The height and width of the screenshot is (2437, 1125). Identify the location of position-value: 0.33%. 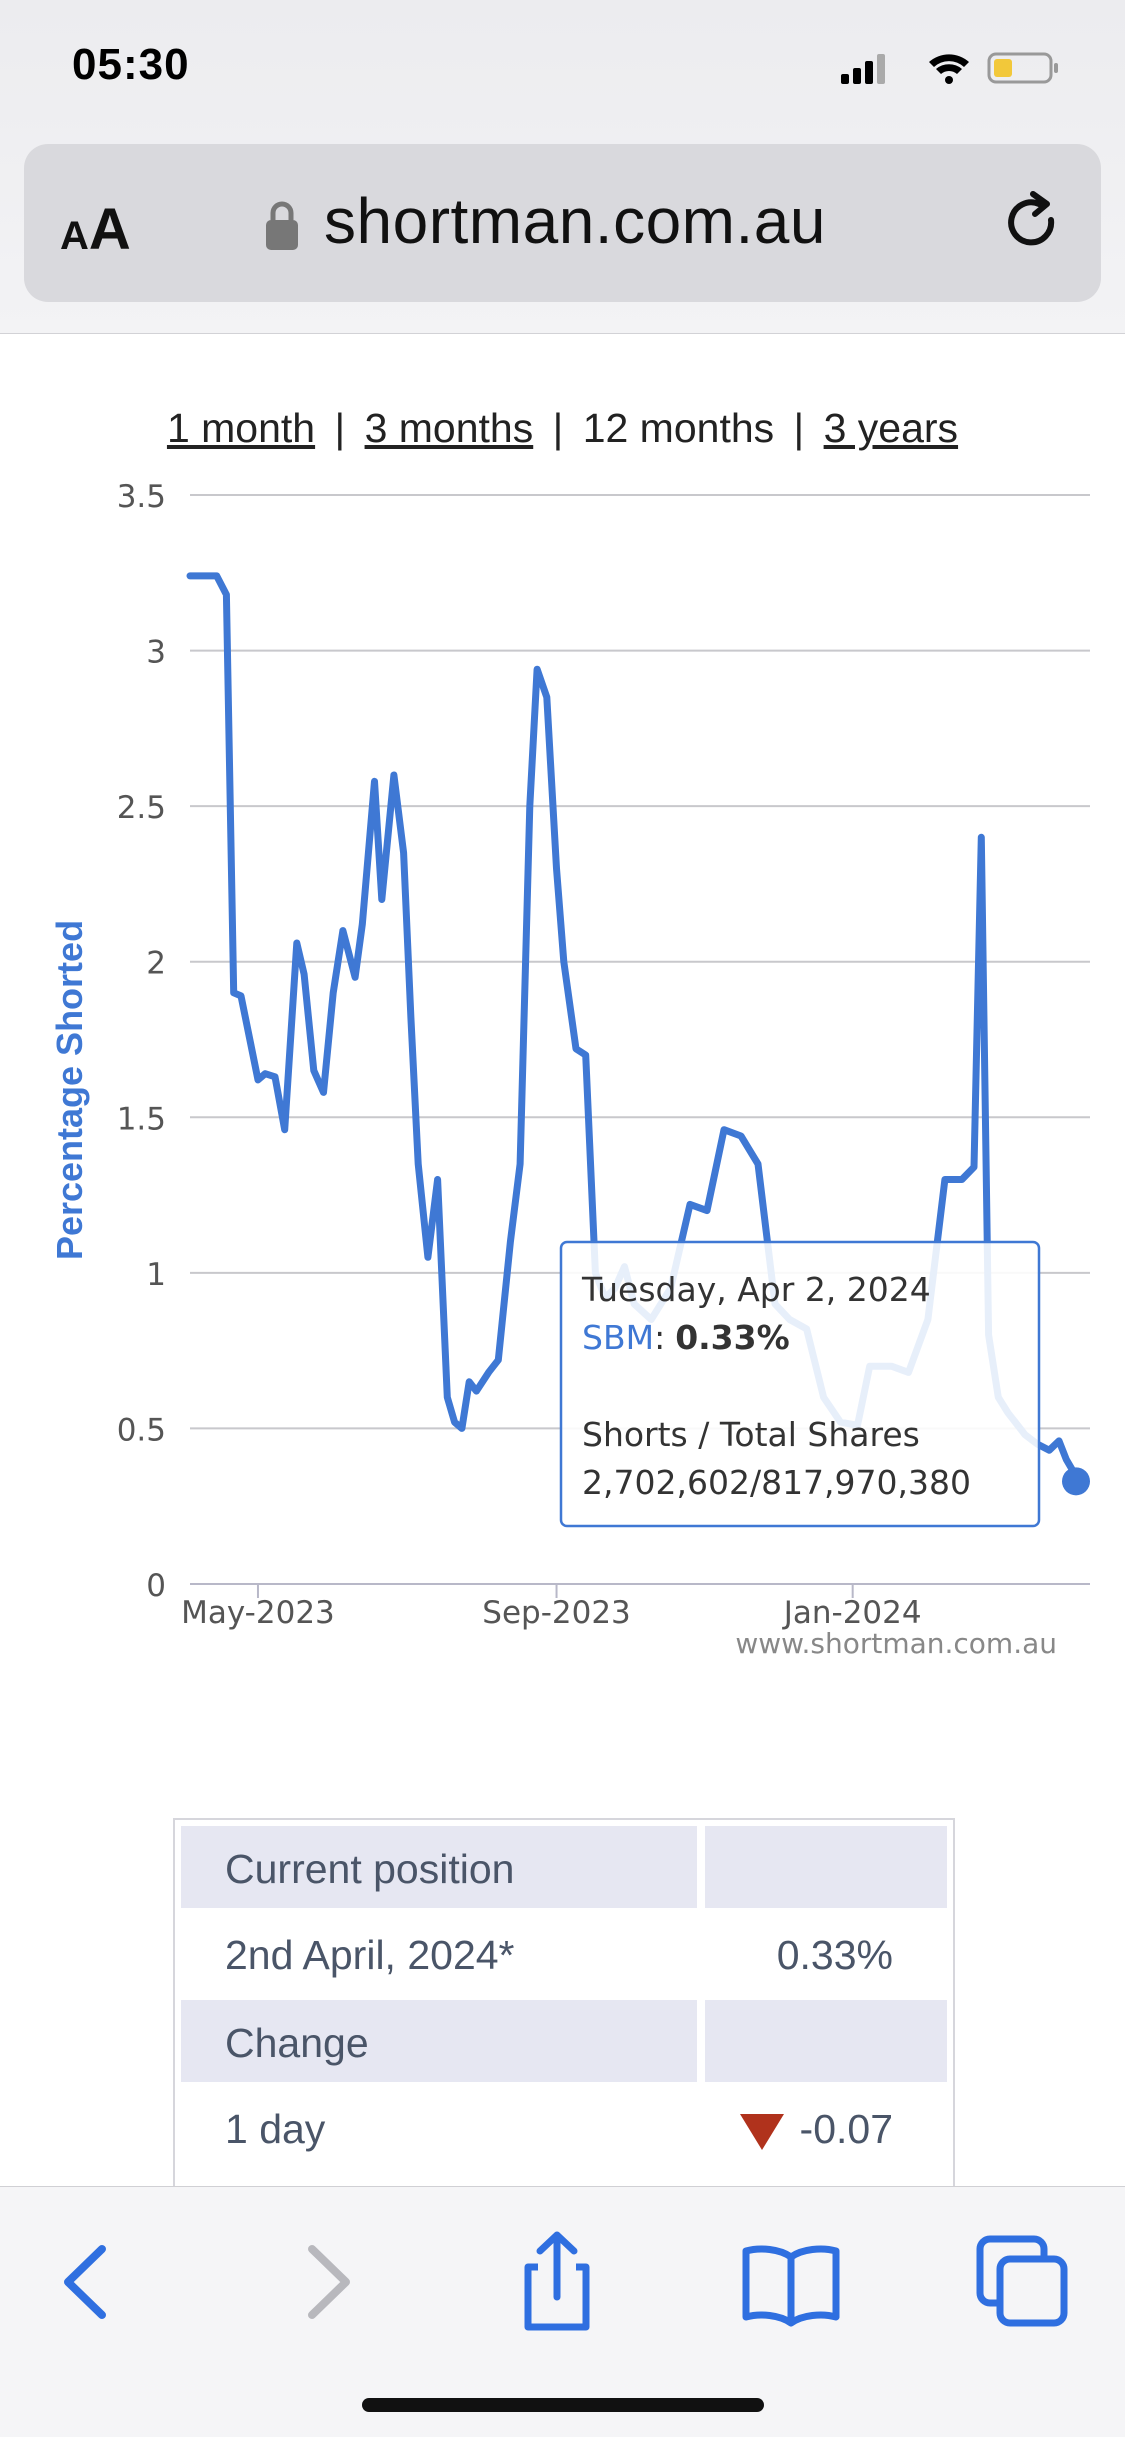
(834, 1955).